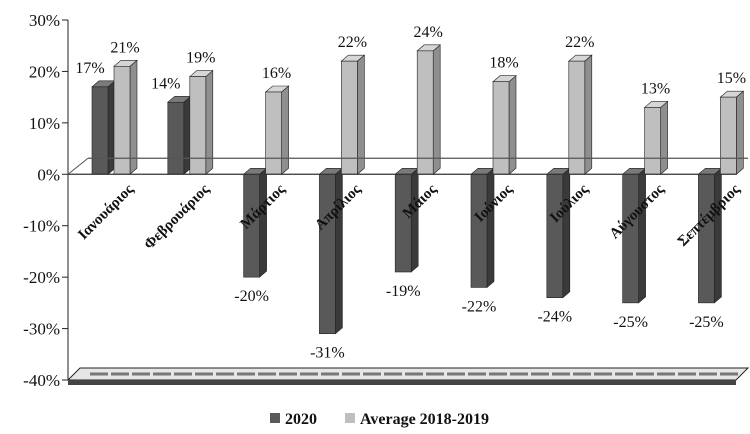 This screenshot has width=750, height=434. Describe the element at coordinates (655, 88) in the screenshot. I see `data-label-average: 13%` at that location.